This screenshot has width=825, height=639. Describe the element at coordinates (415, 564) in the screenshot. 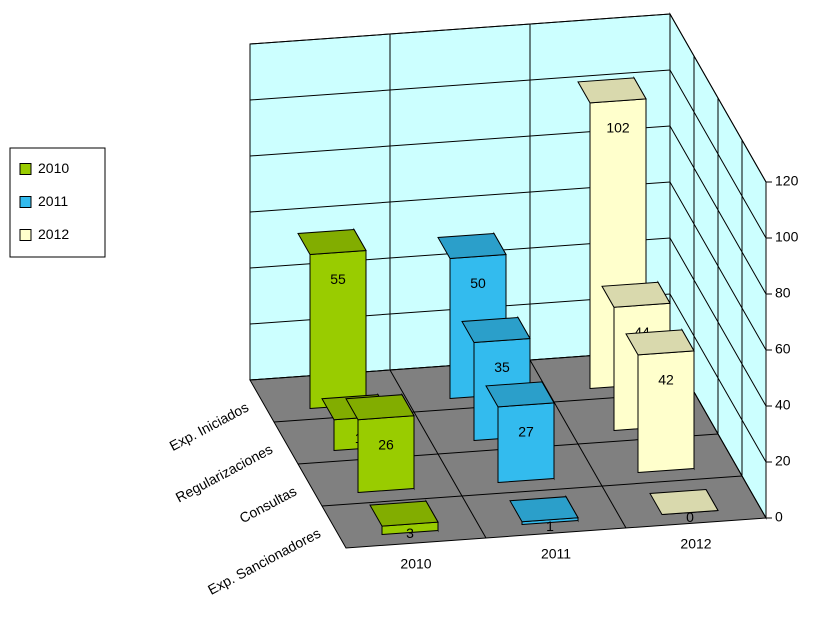

I see `x-tick-label: 2010` at that location.